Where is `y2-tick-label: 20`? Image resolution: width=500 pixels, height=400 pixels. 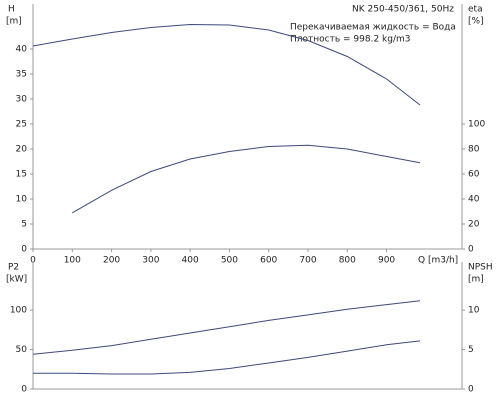 y2-tick-label: 20 is located at coordinates (474, 225).